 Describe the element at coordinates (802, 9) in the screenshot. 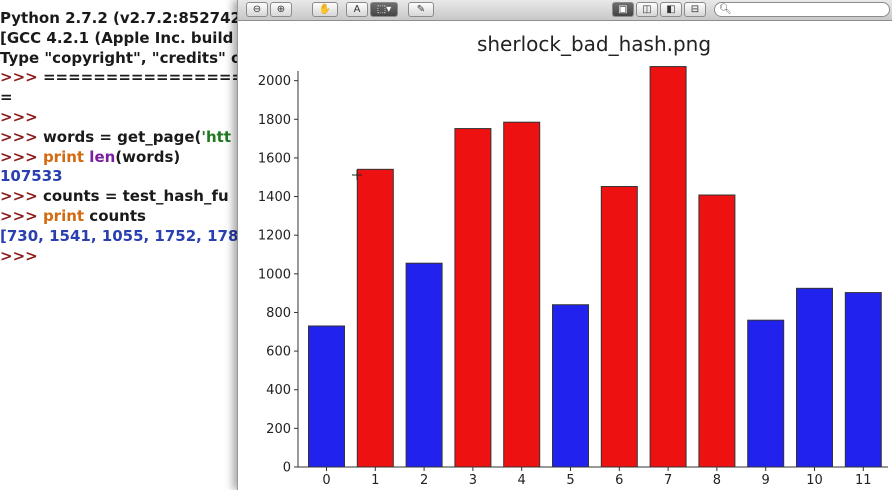

I see `search-input: 🔍︎` at that location.